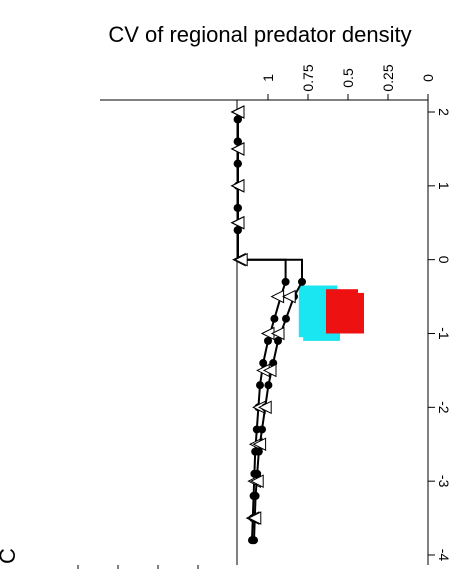 The width and height of the screenshot is (454, 571). Describe the element at coordinates (342, 311) in the screenshot. I see `patch-red` at that location.